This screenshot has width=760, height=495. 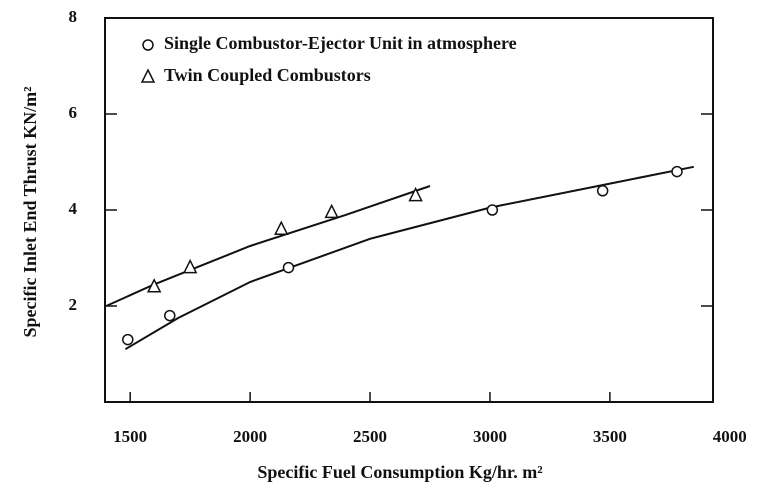 I want to click on y-tick-label: 8, so click(x=73, y=16).